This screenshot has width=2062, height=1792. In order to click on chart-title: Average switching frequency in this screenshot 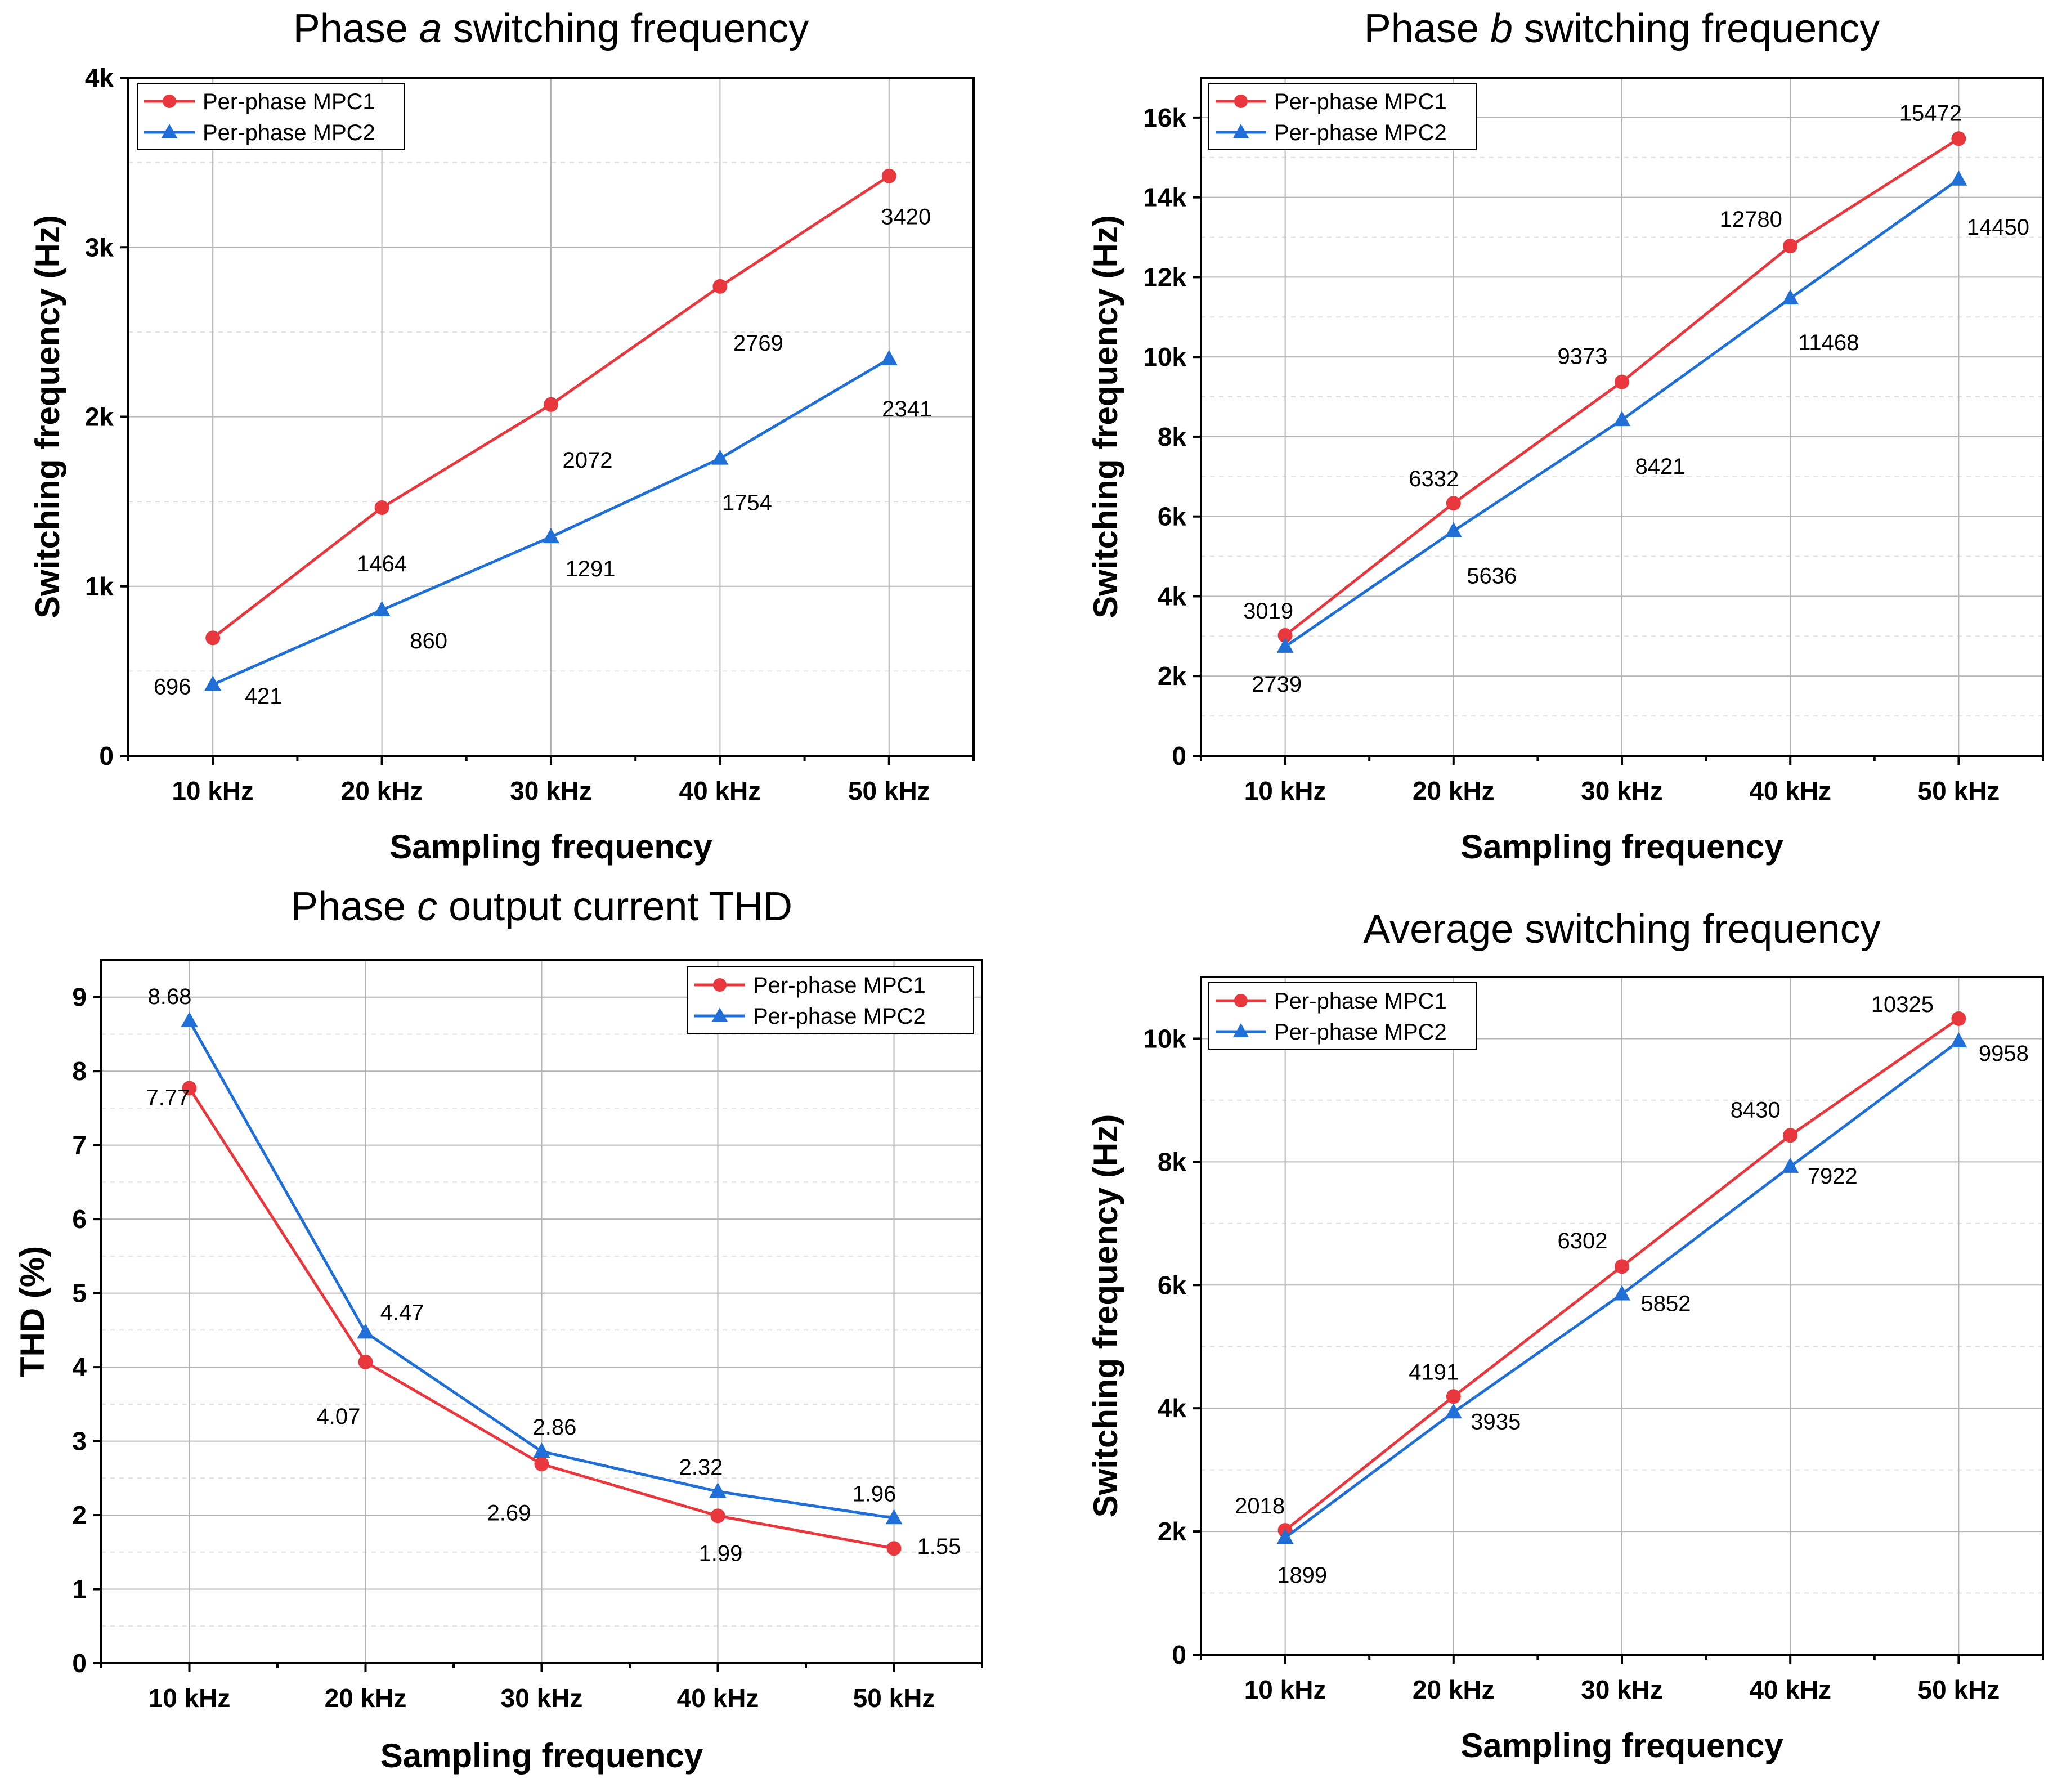, I will do `click(1622, 929)`.